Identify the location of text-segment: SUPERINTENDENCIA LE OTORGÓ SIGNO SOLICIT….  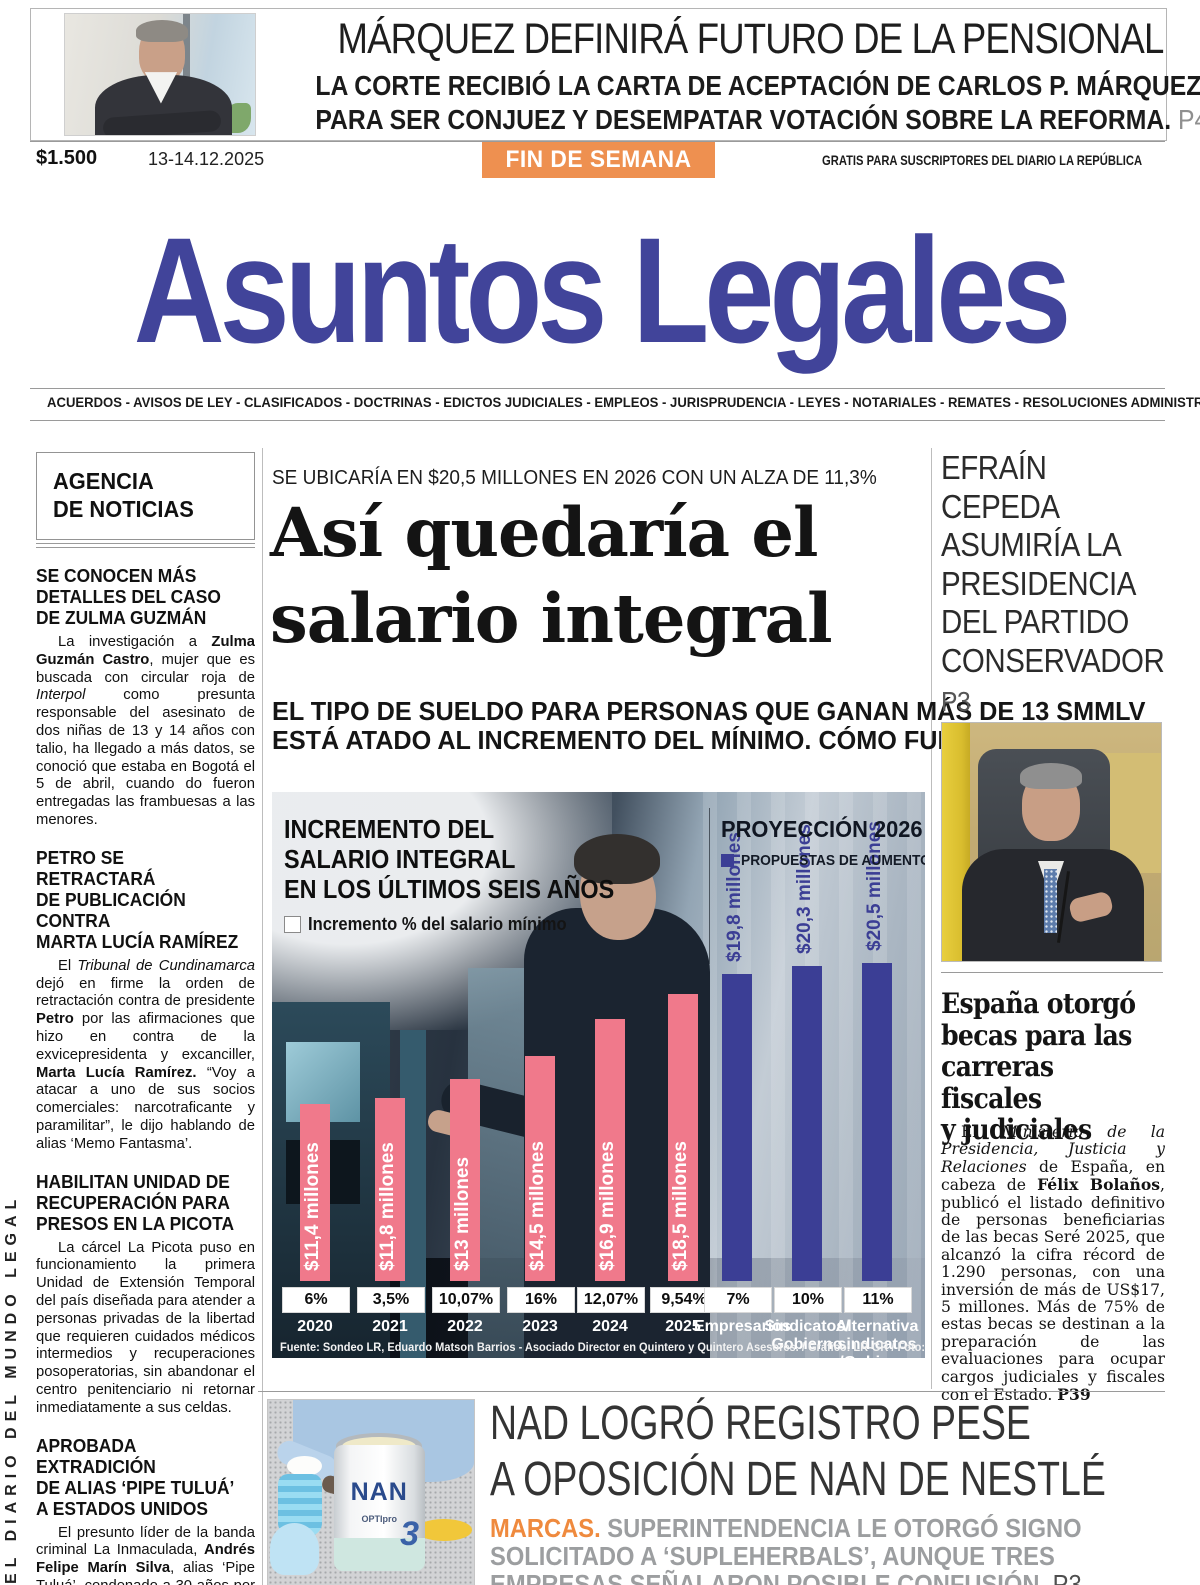
(786, 1550).